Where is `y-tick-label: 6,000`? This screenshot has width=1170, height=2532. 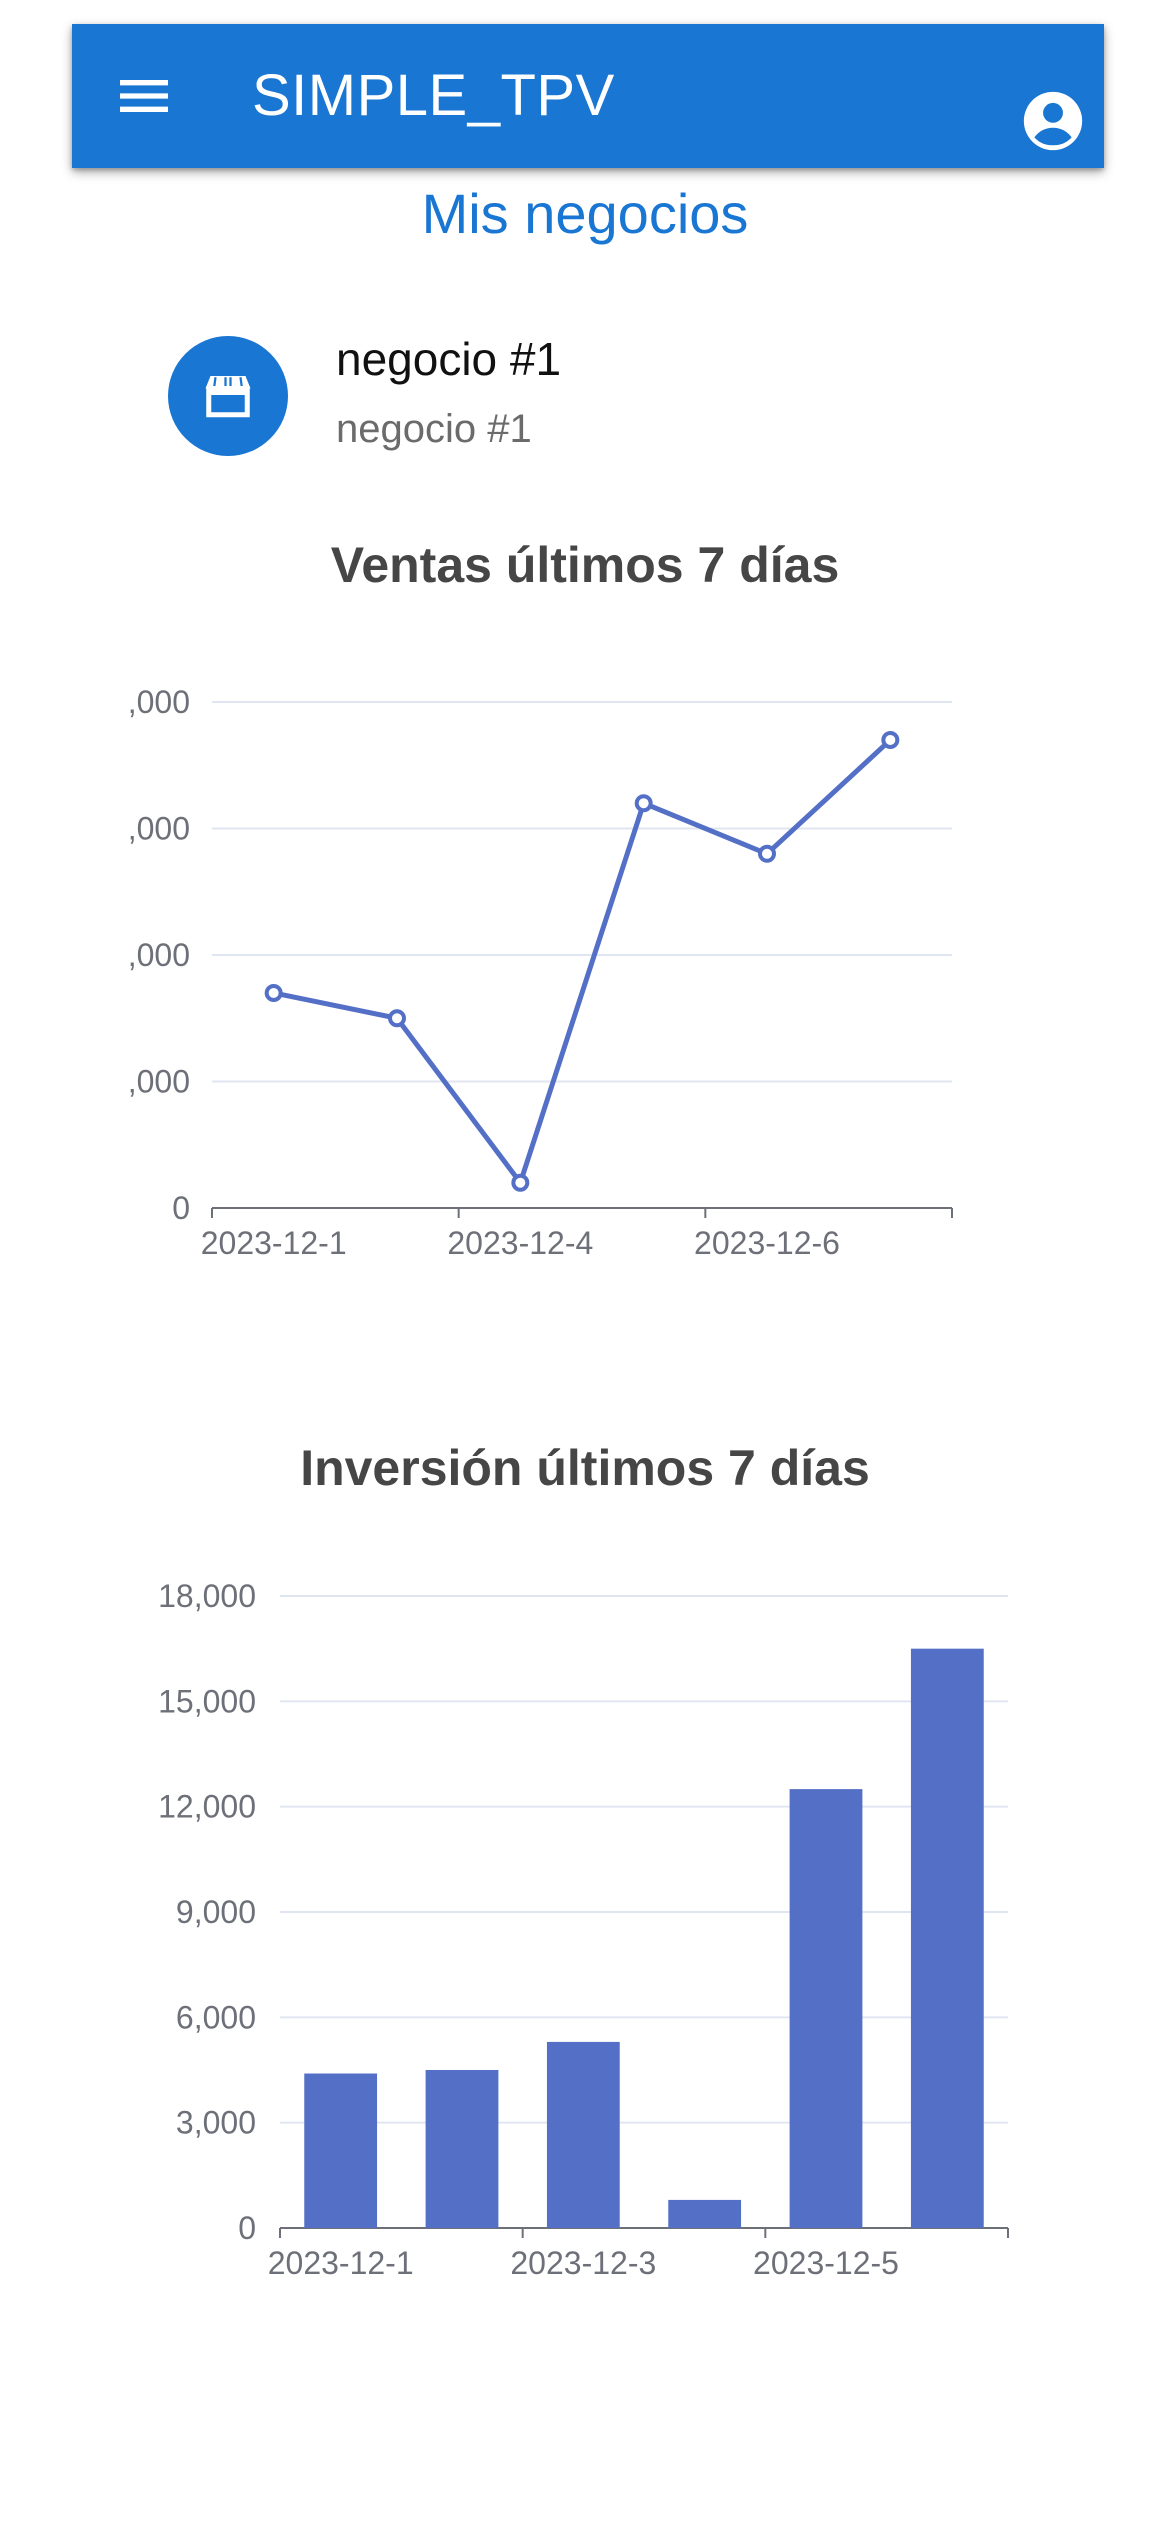 y-tick-label: 6,000 is located at coordinates (216, 2017).